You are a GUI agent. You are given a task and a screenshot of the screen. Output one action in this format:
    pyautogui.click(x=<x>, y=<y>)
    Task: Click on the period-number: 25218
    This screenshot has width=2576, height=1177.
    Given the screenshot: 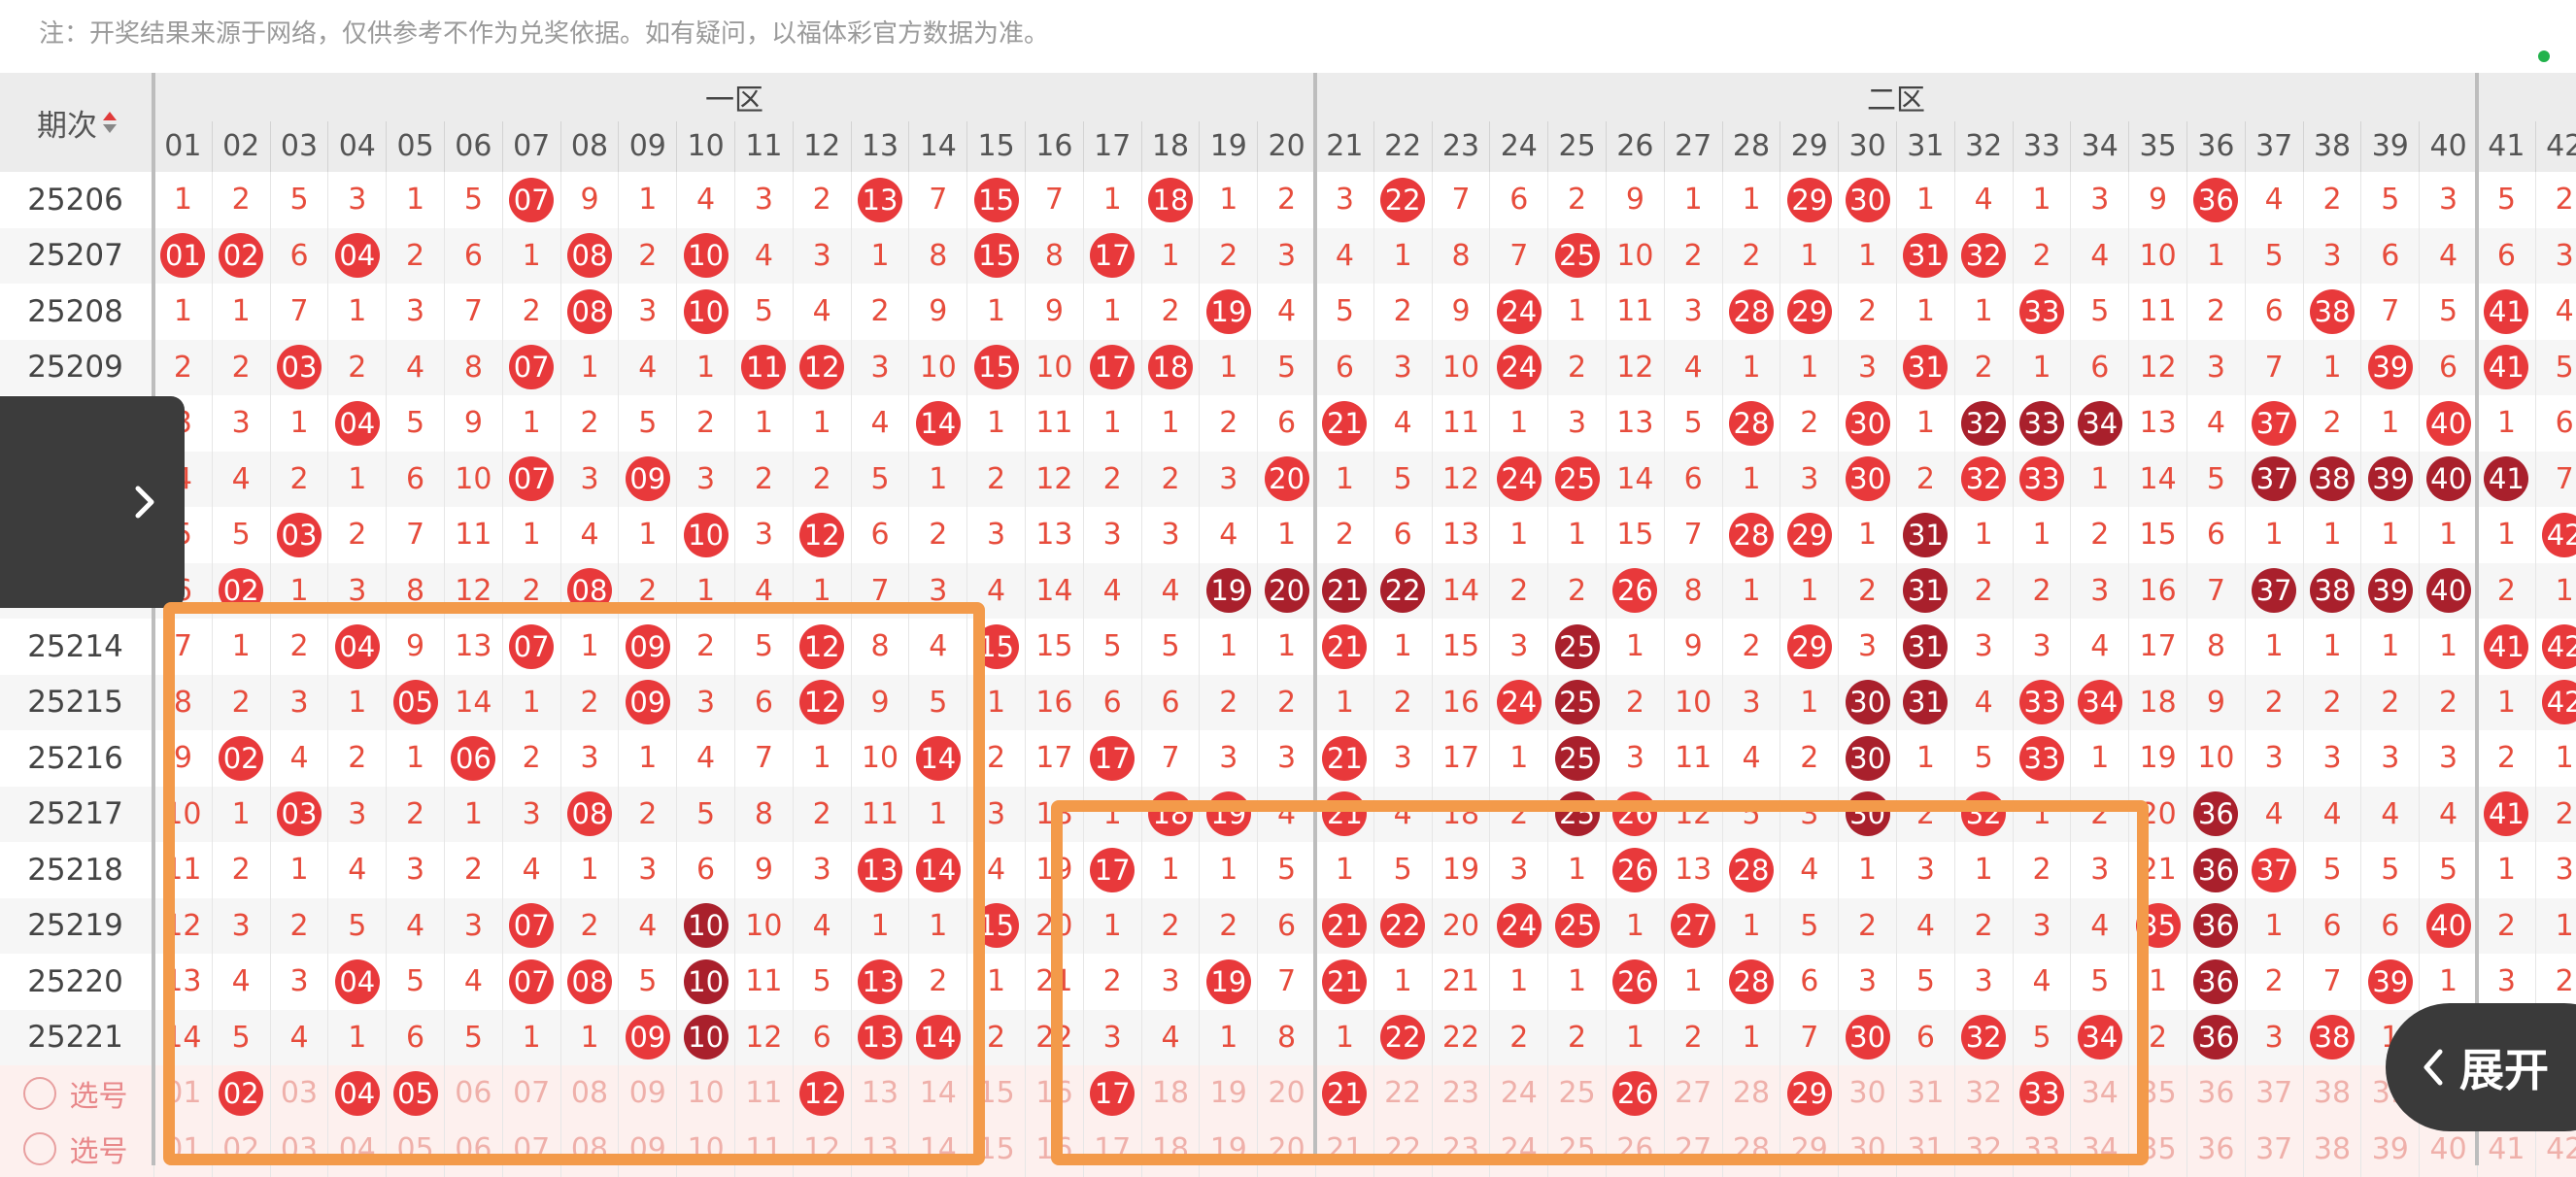 What is the action you would take?
    pyautogui.click(x=75, y=870)
    